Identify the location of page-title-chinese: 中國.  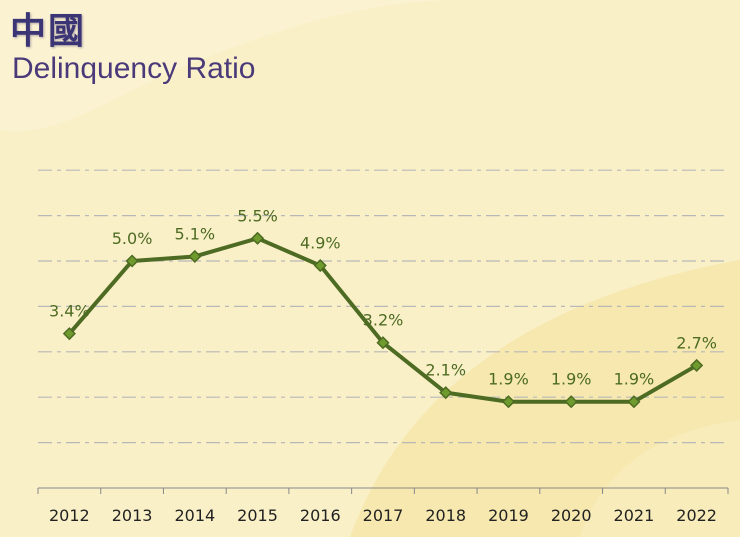
(48, 31).